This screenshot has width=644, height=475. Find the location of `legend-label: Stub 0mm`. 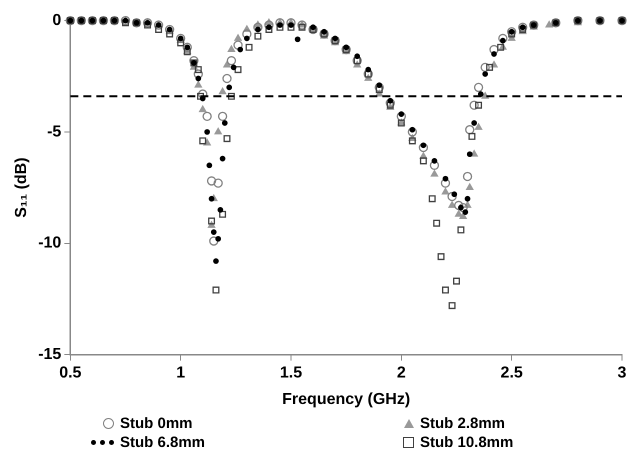

legend-label: Stub 0mm is located at coordinates (156, 423).